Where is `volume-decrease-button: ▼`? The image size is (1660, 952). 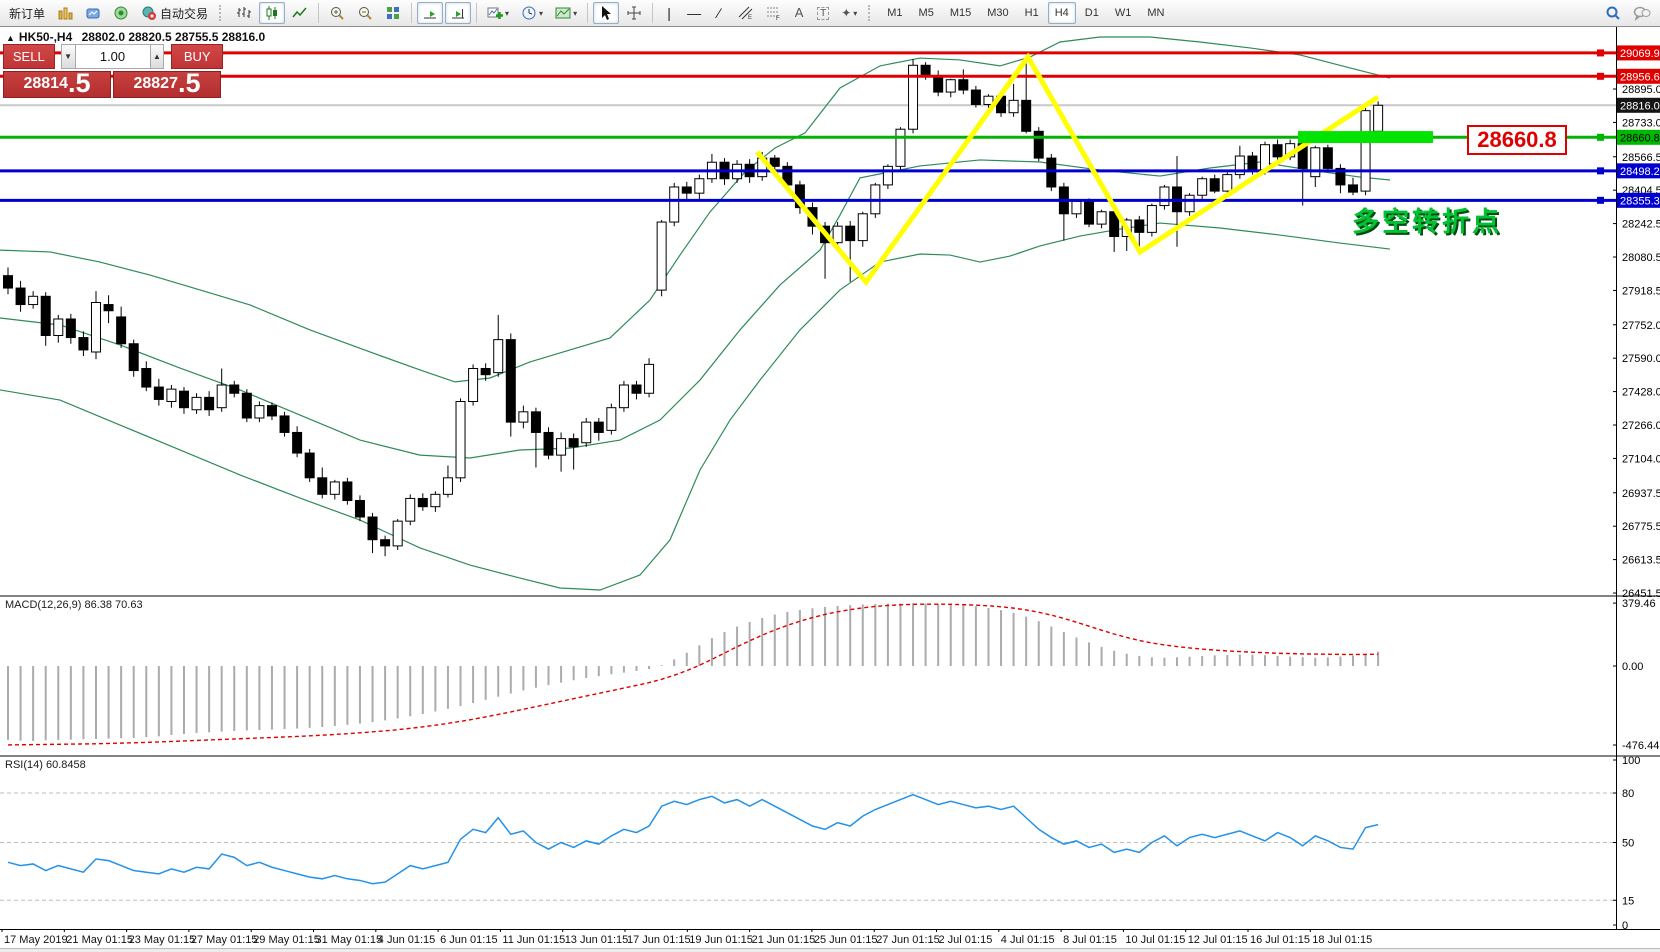 volume-decrease-button: ▼ is located at coordinates (68, 56).